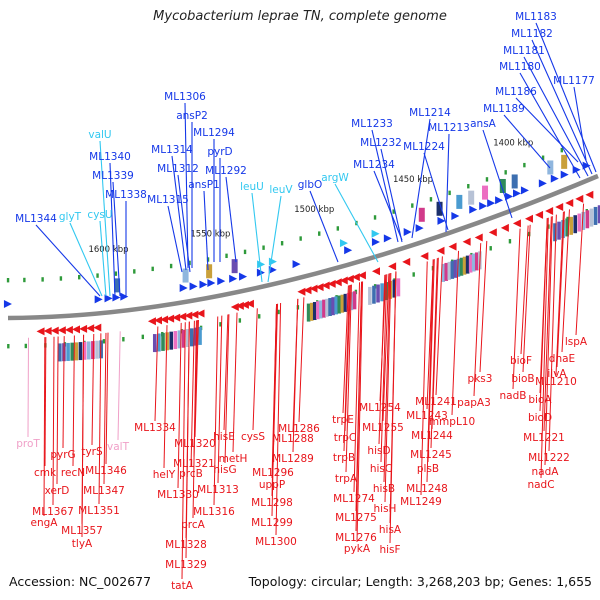 Image resolution: width=600 pixels, height=600 pixels. Describe the element at coordinates (378, 451) in the screenshot. I see `gene-label: hisD` at that location.